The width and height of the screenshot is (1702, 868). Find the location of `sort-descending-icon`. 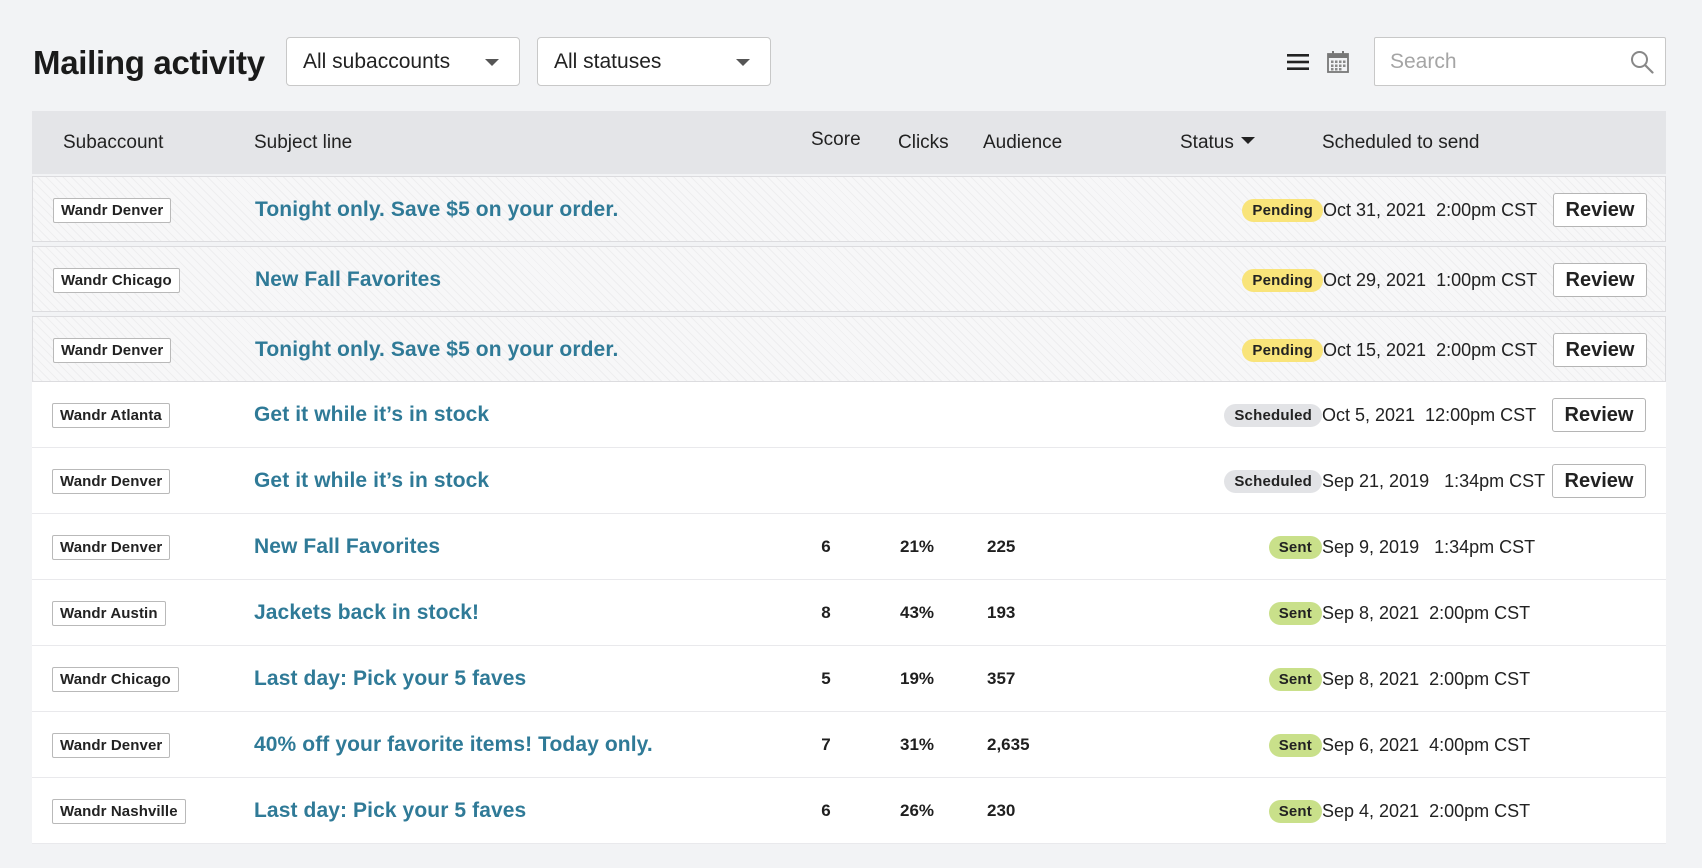

sort-descending-icon is located at coordinates (1247, 141).